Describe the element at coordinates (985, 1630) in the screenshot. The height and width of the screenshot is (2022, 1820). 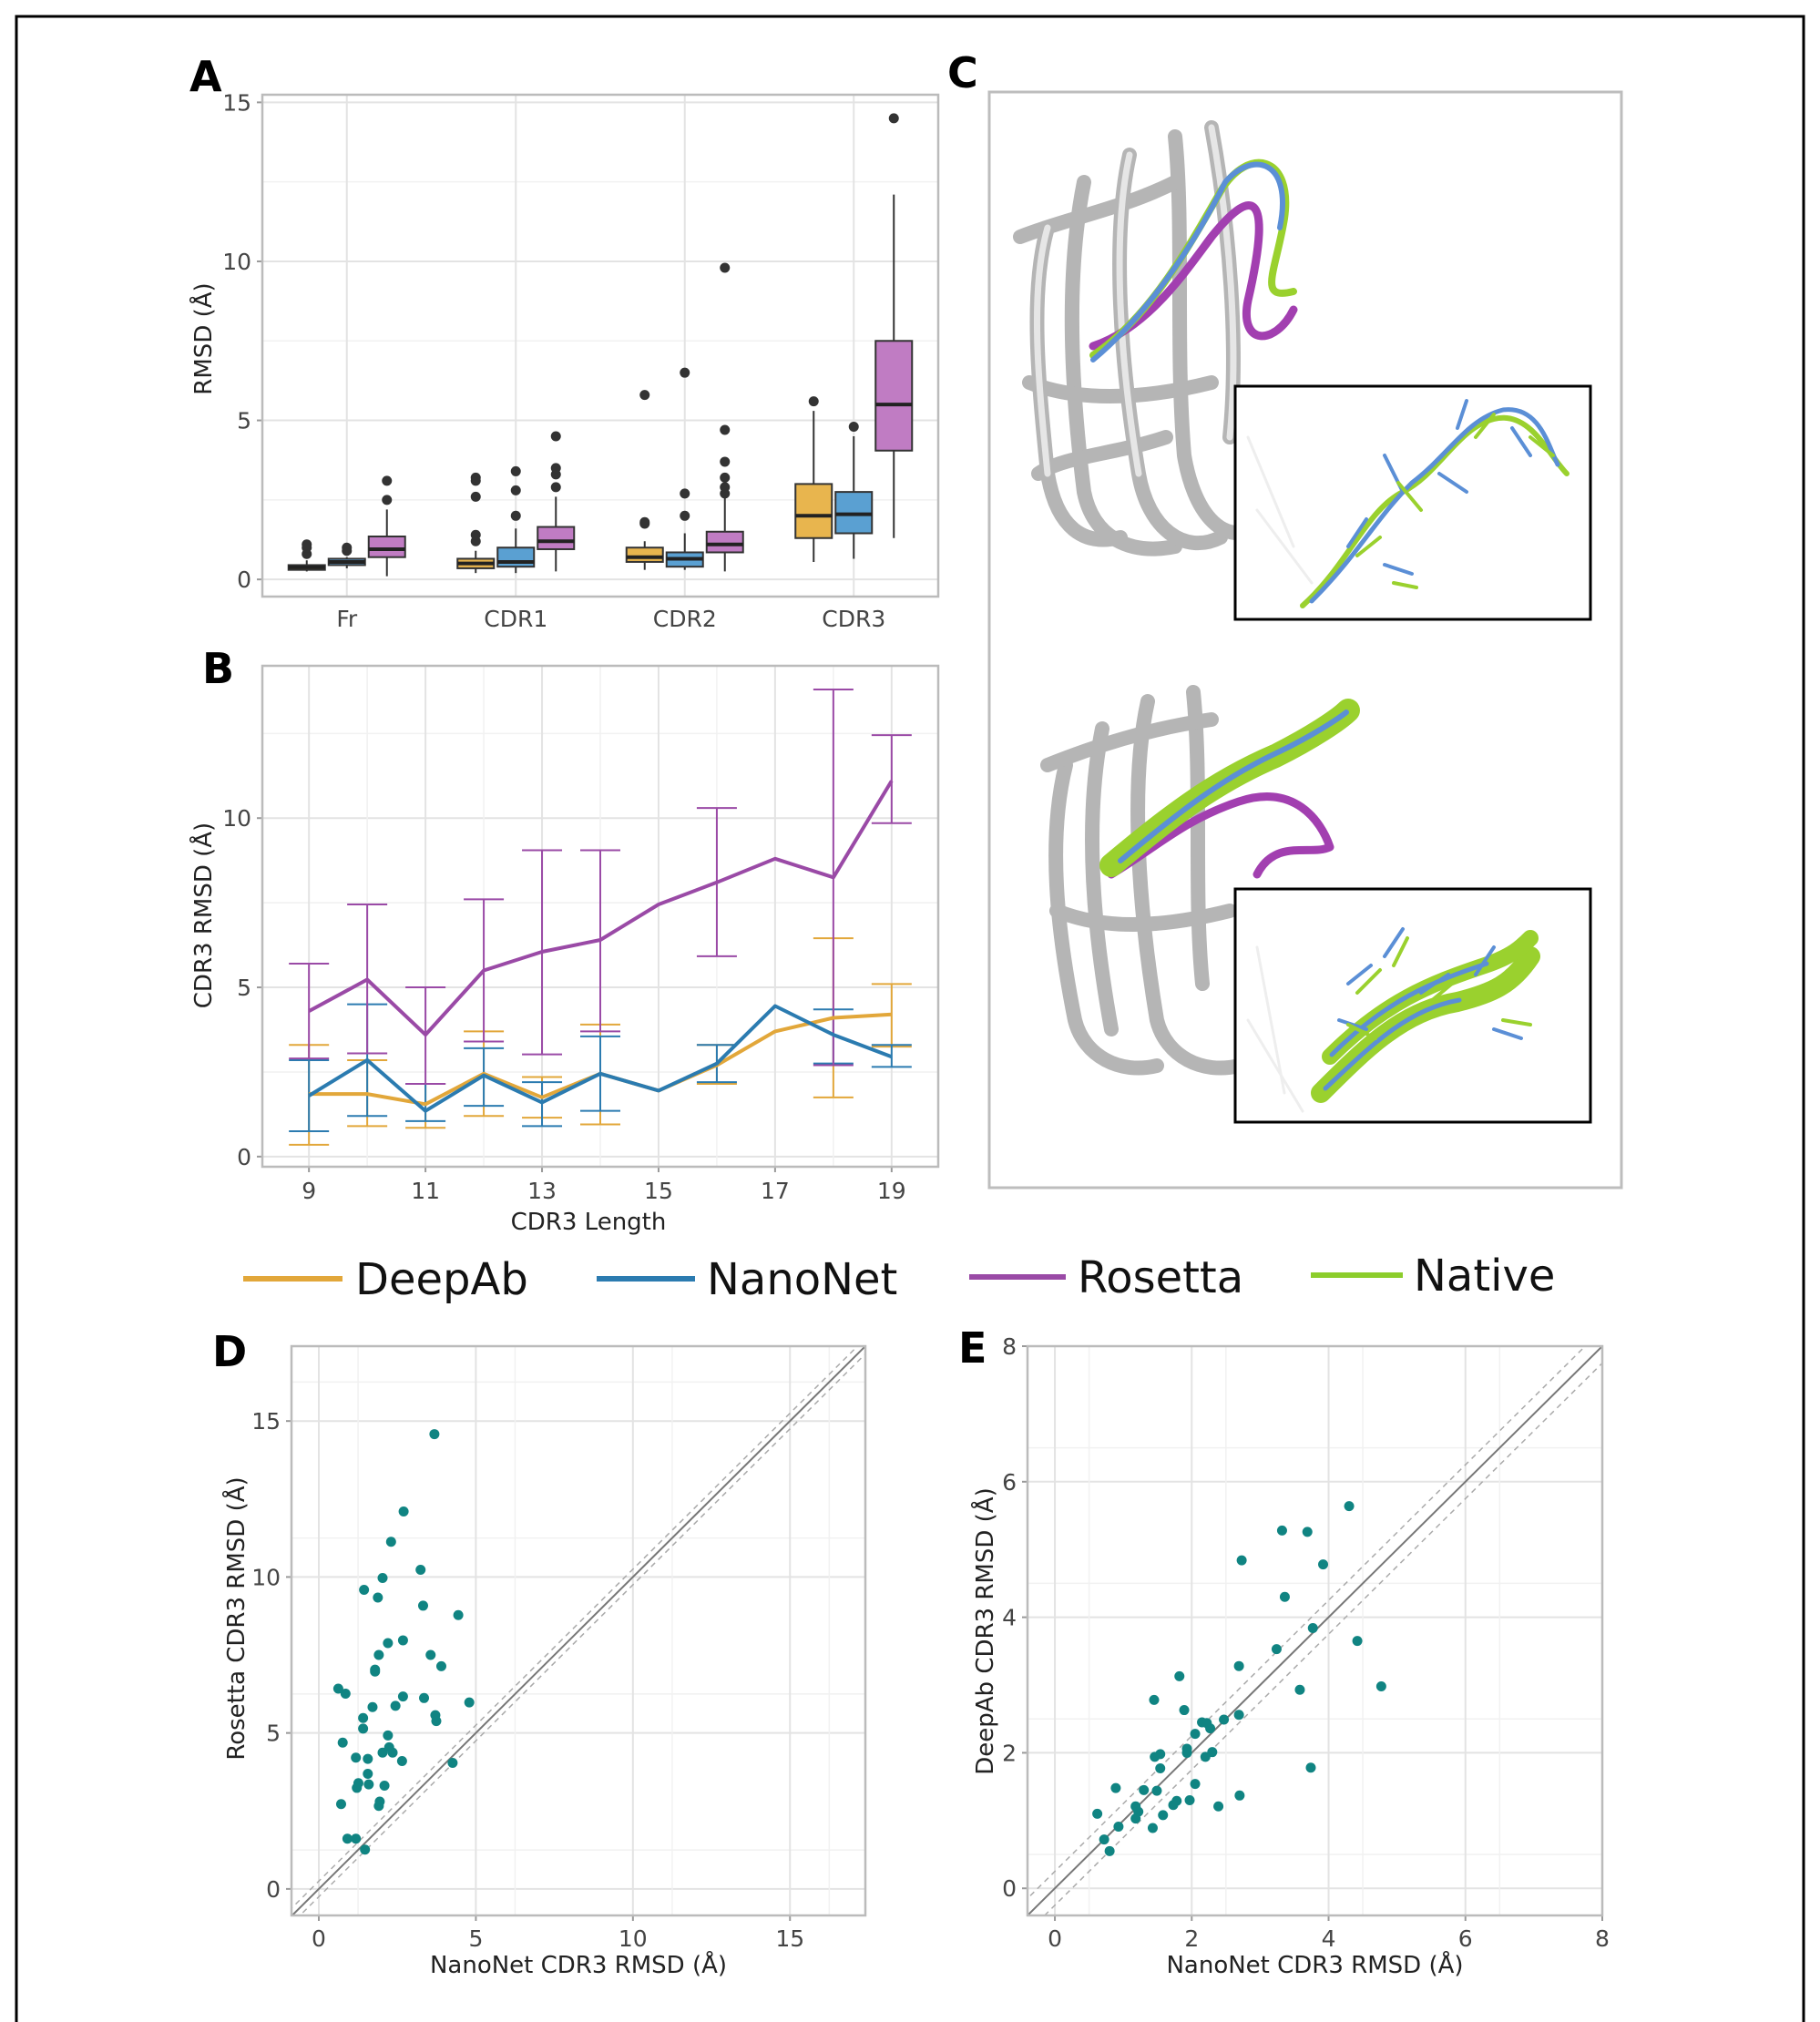
I see `y-axis-label: DeepAb CDR3 RMSD (Å)` at that location.